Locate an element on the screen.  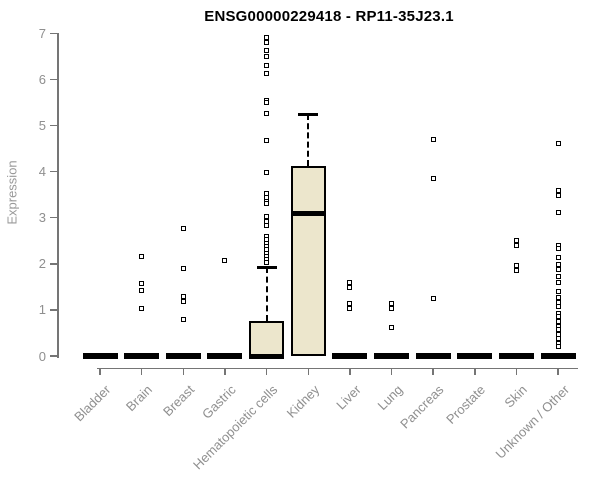
x-axis-line is located at coordinates (337, 368).